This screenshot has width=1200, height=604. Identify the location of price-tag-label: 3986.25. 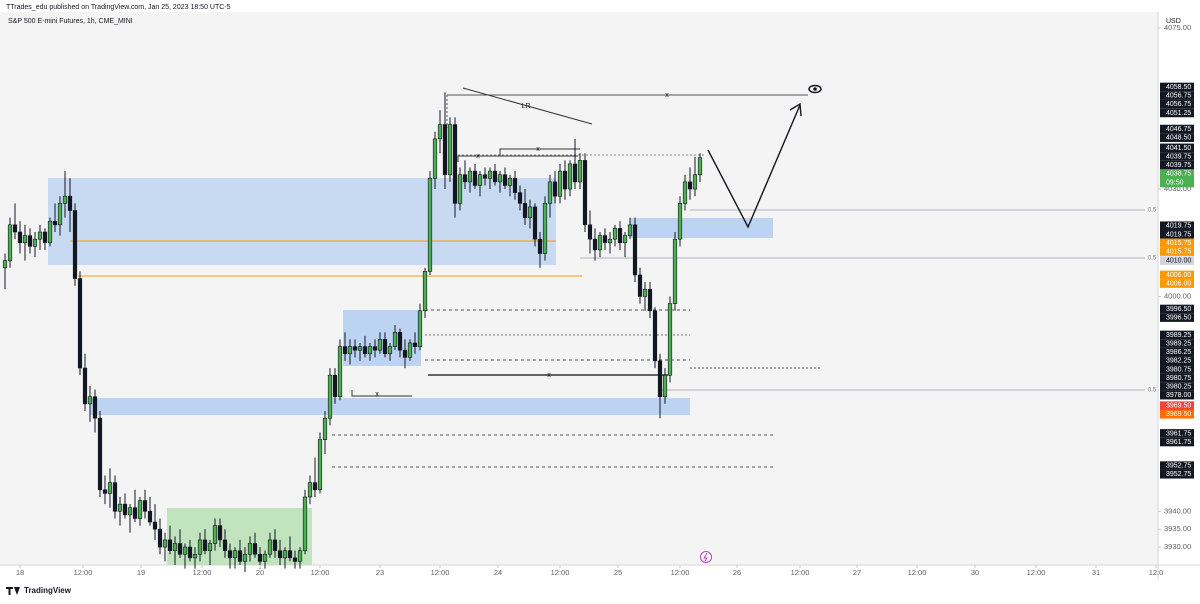
(1178, 352).